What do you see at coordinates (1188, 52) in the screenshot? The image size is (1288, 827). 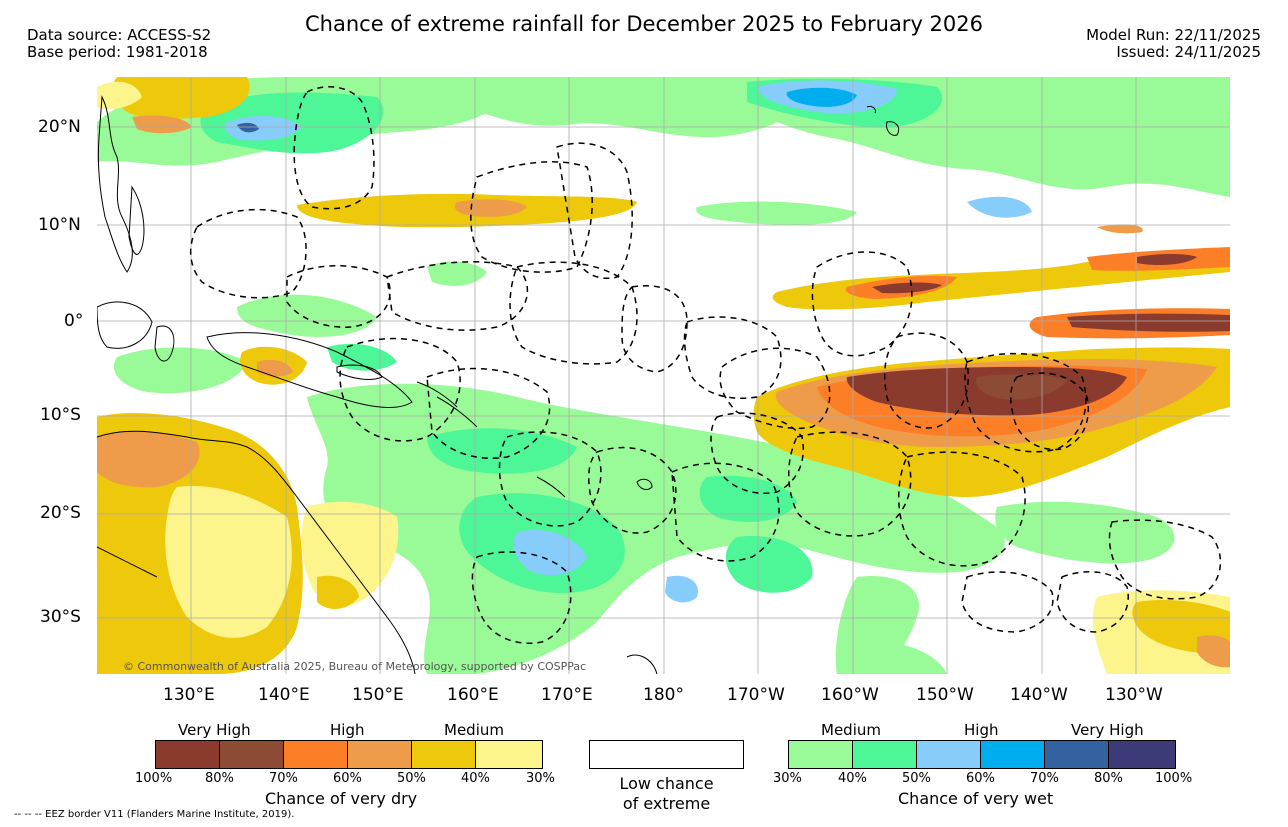 I see `issued-date-text: Issued: 24/11/2025` at bounding box center [1188, 52].